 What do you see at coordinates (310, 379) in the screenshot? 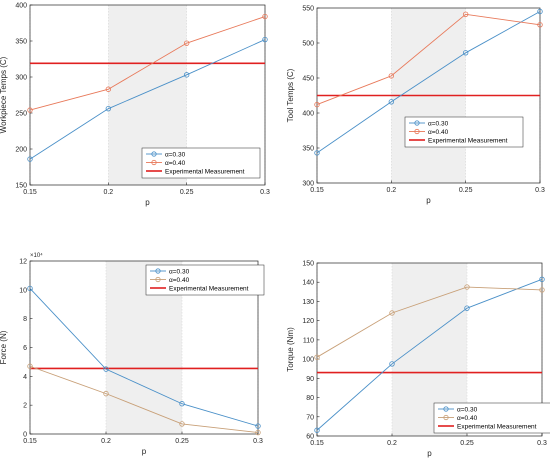
I see `y-tick-label: 90` at bounding box center [310, 379].